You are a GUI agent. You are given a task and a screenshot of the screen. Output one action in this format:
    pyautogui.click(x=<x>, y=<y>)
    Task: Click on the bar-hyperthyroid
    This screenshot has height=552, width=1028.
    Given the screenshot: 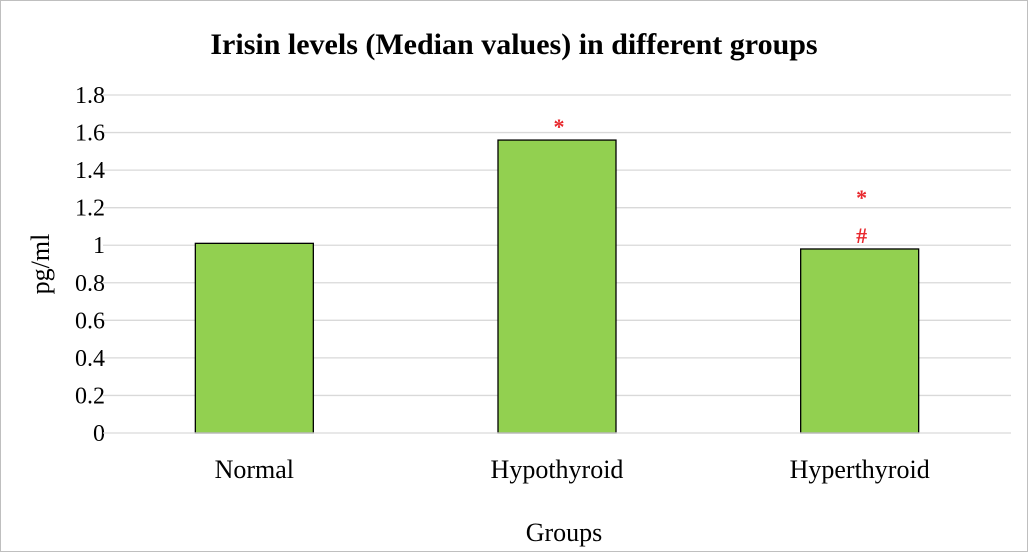 What is the action you would take?
    pyautogui.click(x=860, y=341)
    